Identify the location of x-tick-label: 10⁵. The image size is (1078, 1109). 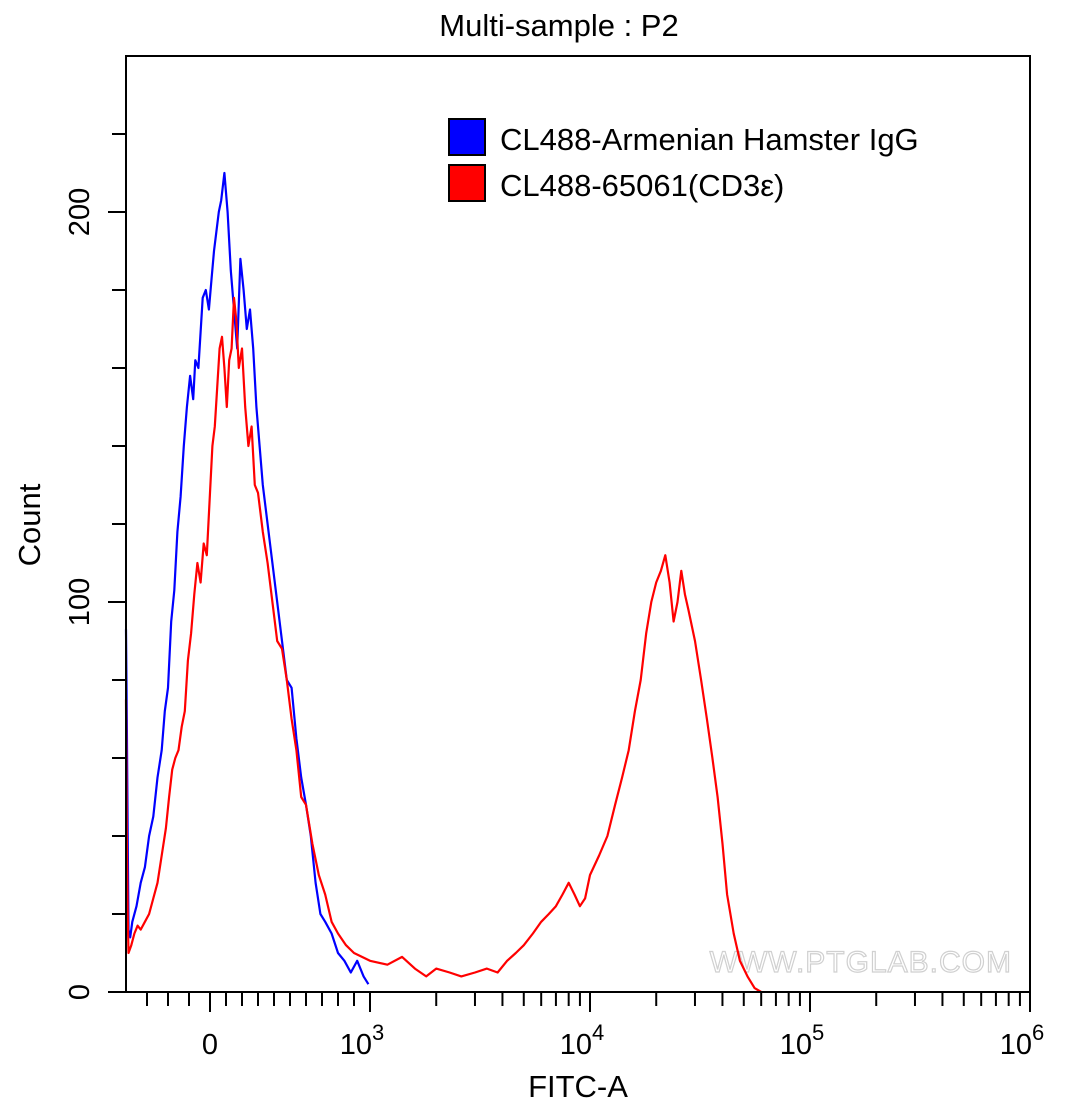
(802, 1040).